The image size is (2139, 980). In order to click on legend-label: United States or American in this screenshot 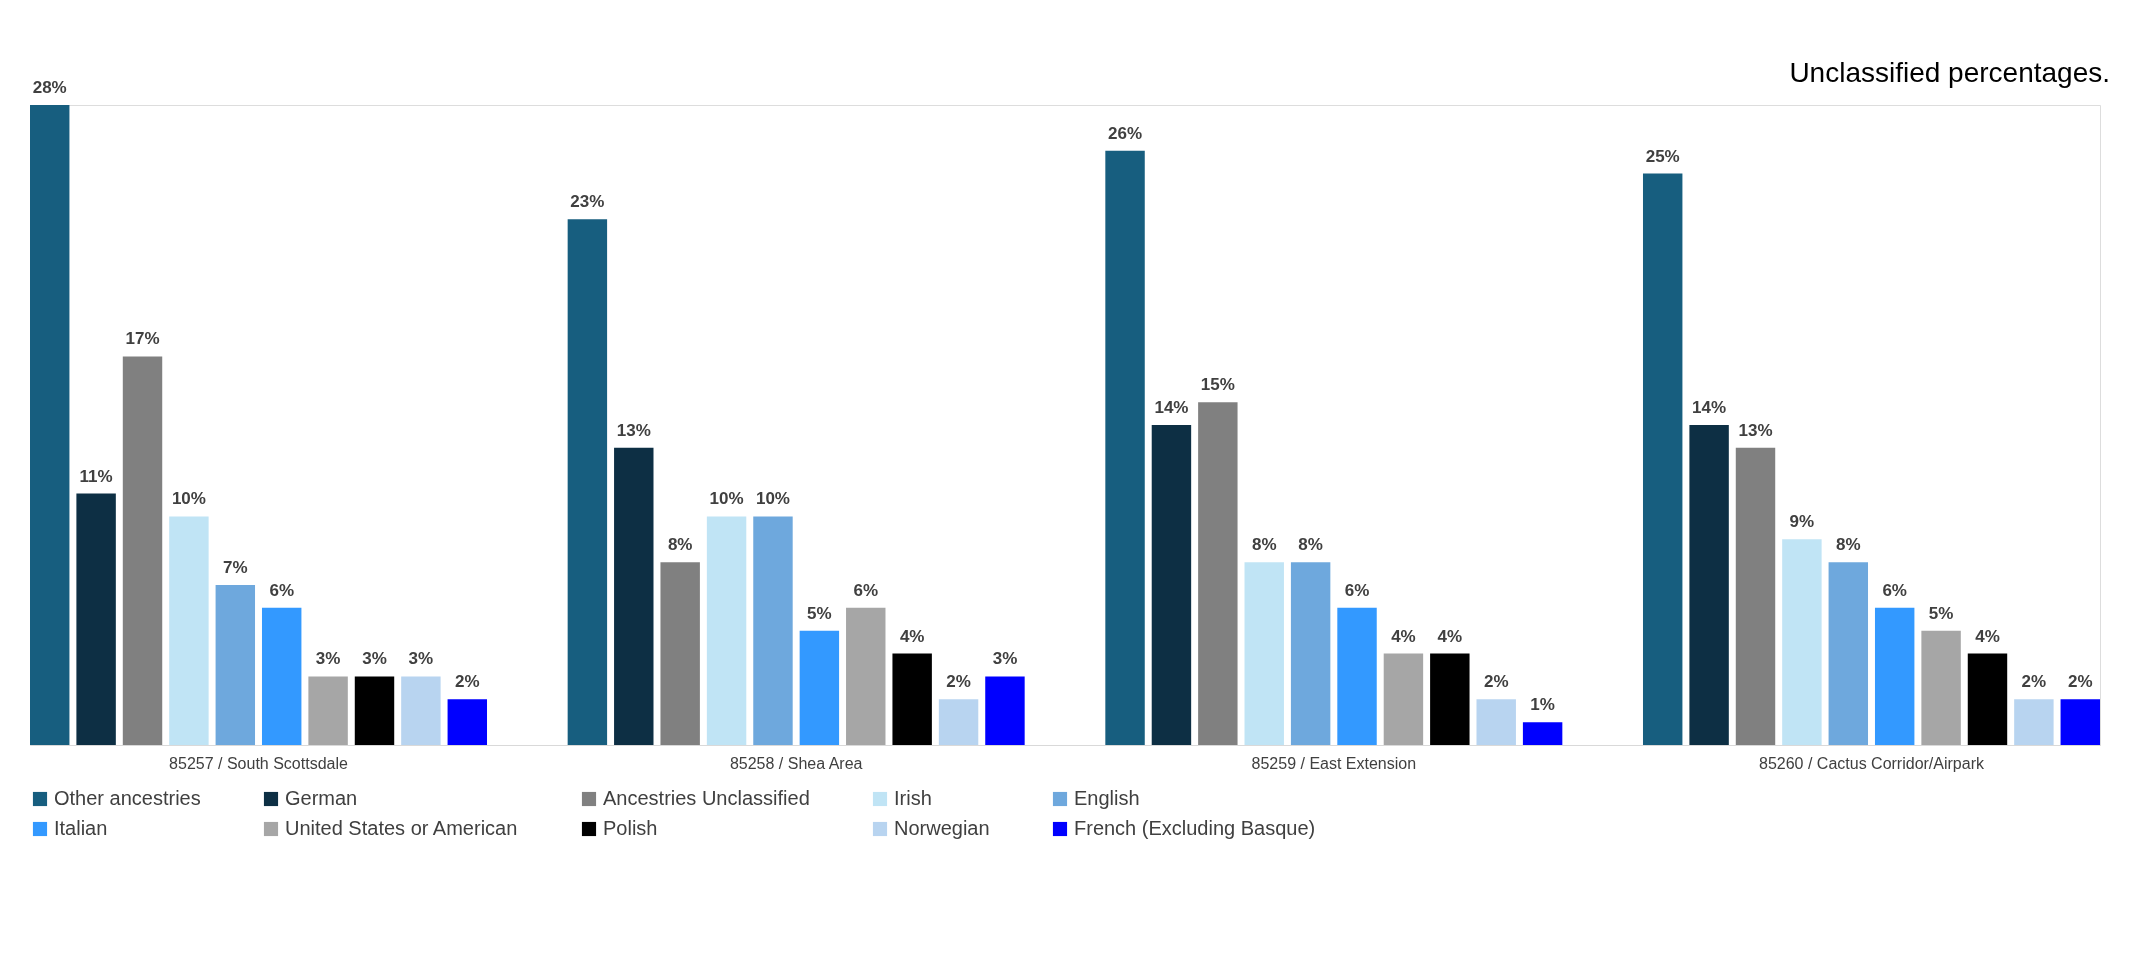, I will do `click(401, 828)`.